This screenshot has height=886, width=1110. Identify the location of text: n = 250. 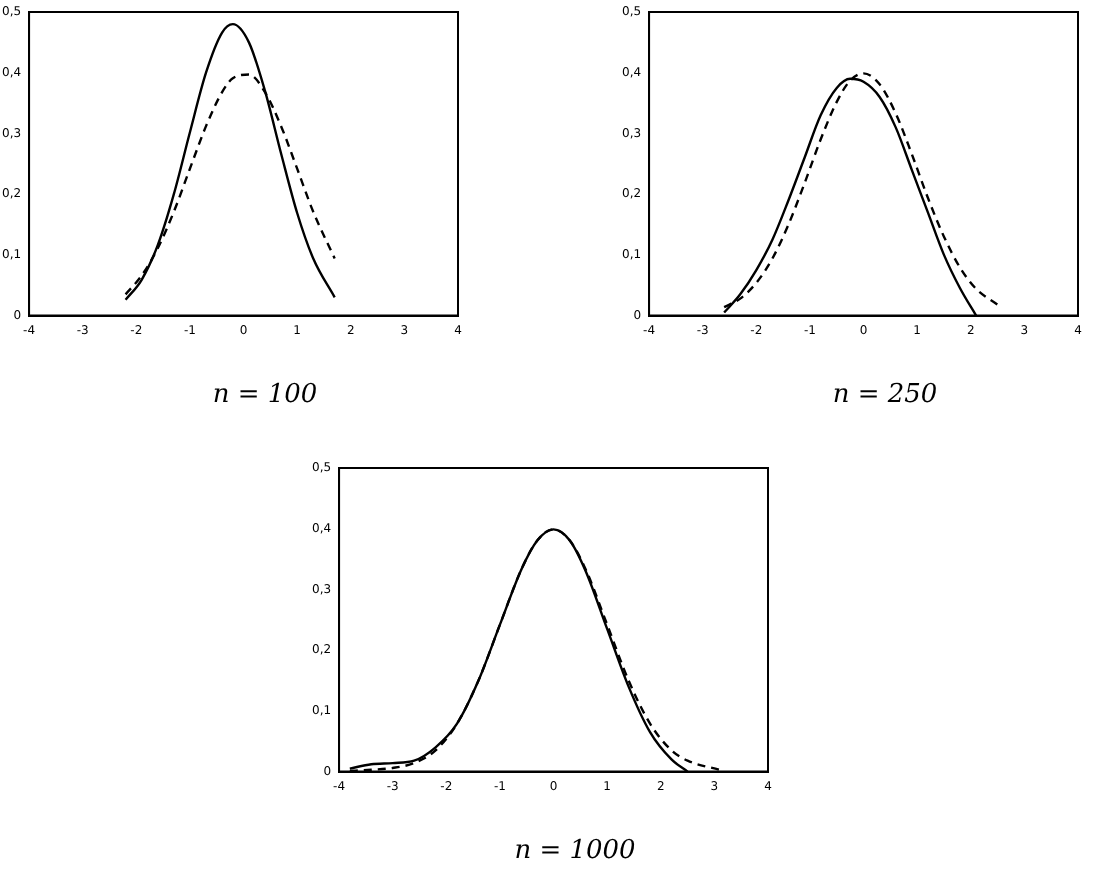
(885, 395).